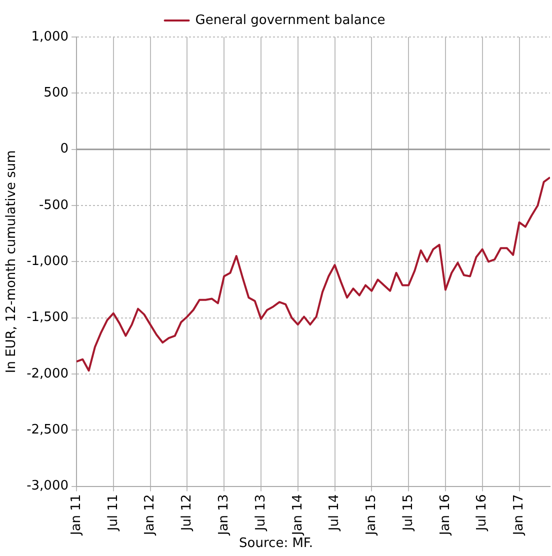 Image resolution: width=552 pixels, height=556 pixels. I want to click on y-tick-label: -3,000, so click(47, 486).